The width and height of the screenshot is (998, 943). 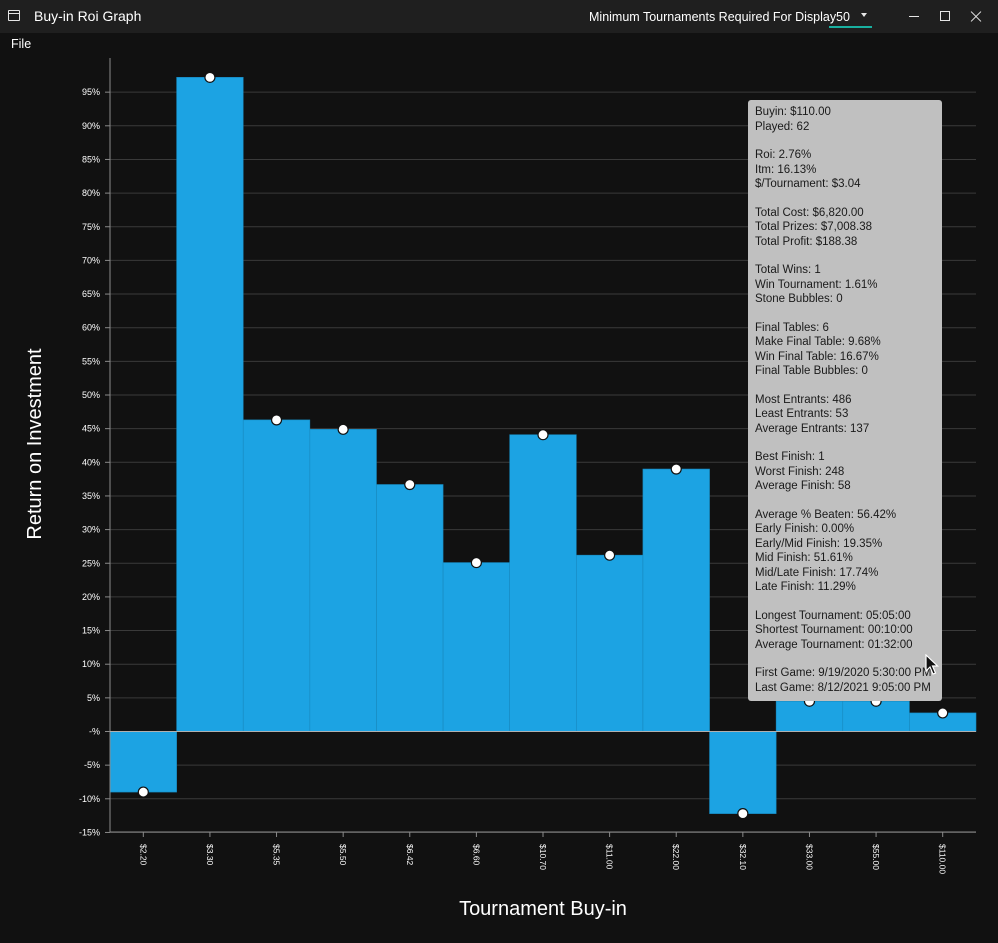 What do you see at coordinates (94, 732) in the screenshot?
I see `y-tick-label: -%` at bounding box center [94, 732].